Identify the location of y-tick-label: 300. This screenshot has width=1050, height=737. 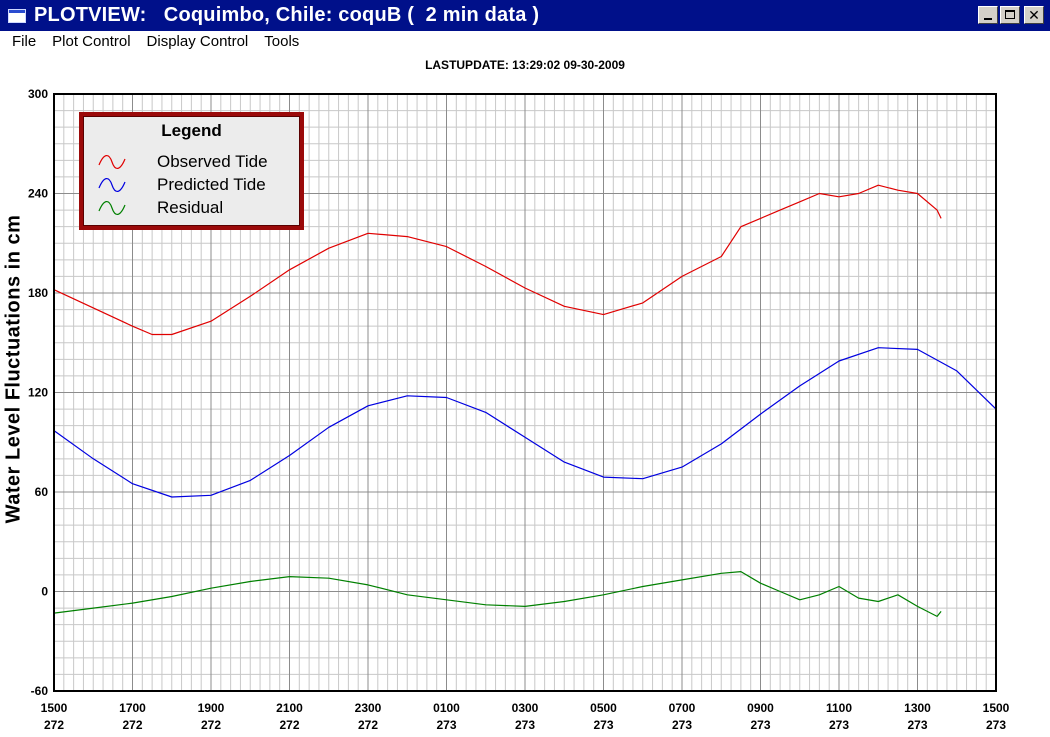
(38, 94).